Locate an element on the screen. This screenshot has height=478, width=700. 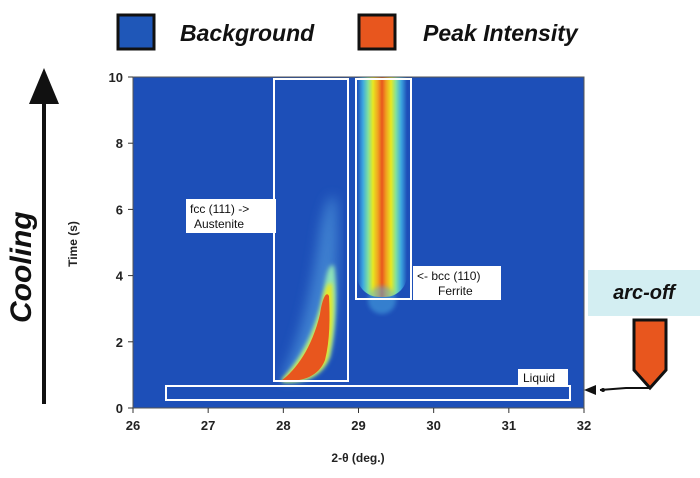
x-tick-label: 31 is located at coordinates (509, 425).